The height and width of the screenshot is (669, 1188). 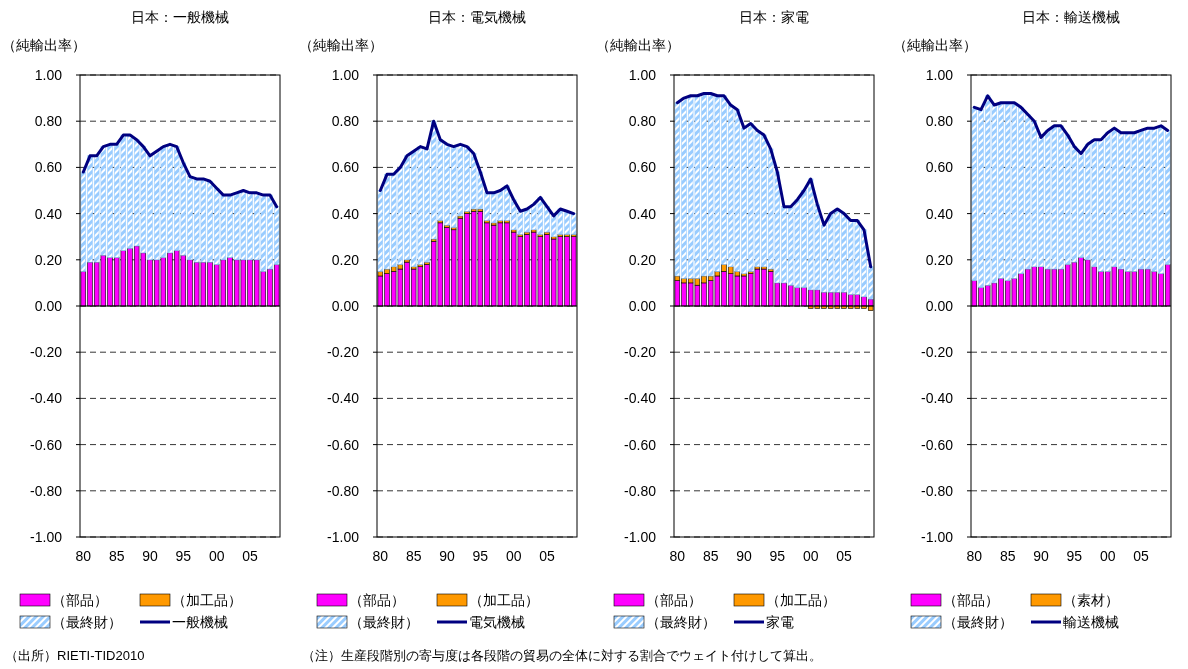 I want to click on chart-title: 日本：輸送機械, so click(x=1071, y=17).